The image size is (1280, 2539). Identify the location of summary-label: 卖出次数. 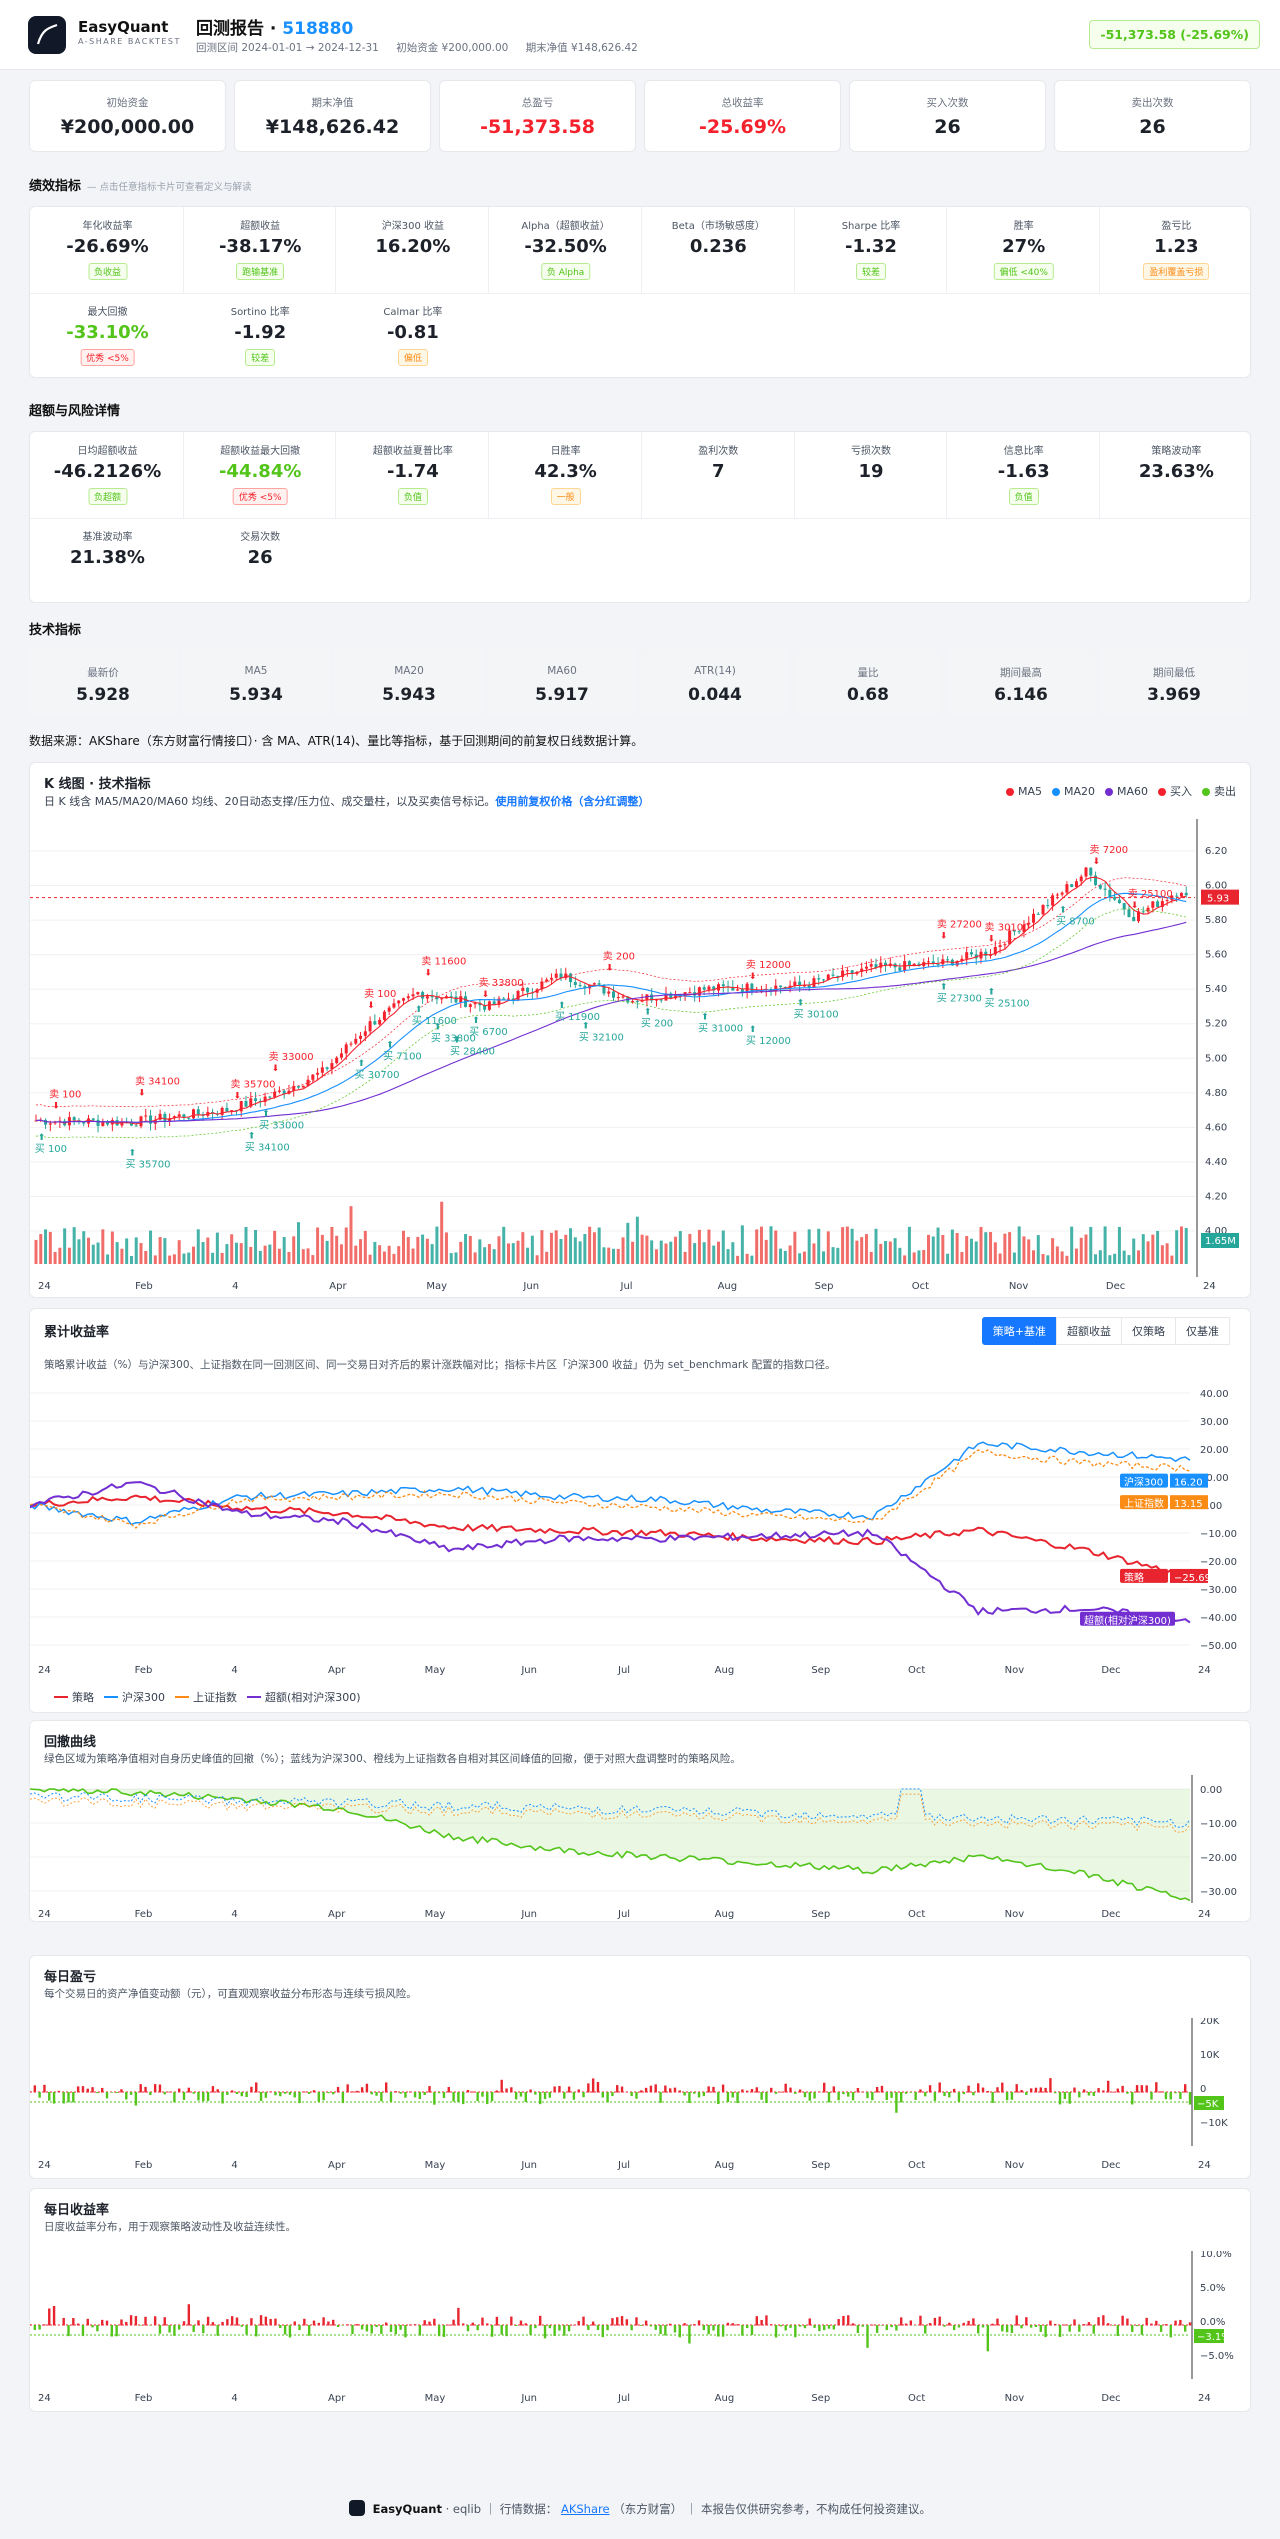
(1152, 103).